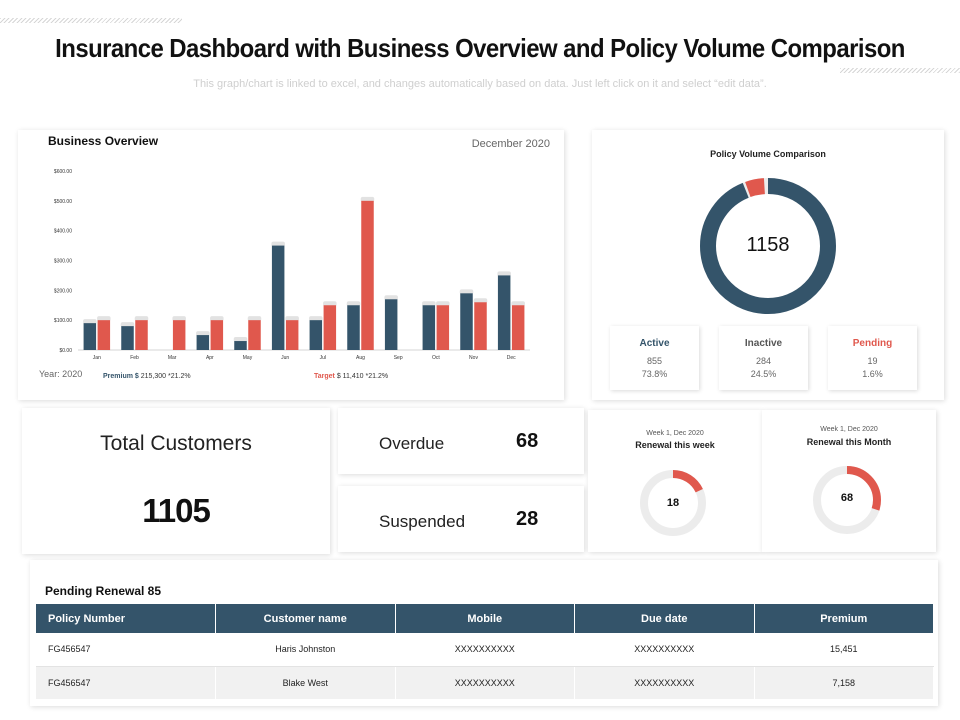 This screenshot has width=960, height=720. I want to click on x-tick-label: May, so click(248, 358).